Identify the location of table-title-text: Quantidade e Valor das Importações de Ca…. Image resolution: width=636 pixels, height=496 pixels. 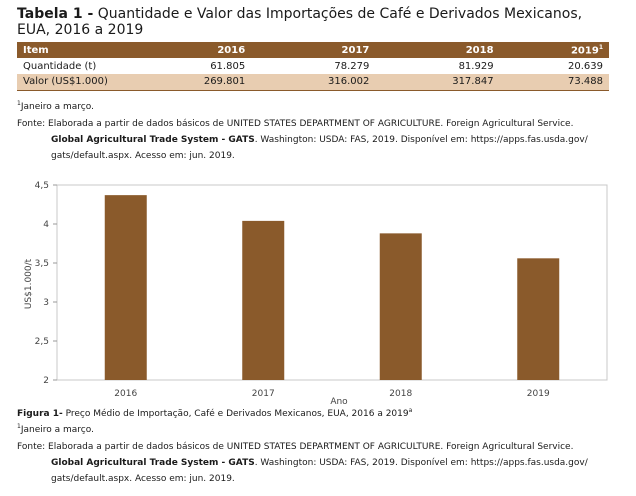
(300, 22).